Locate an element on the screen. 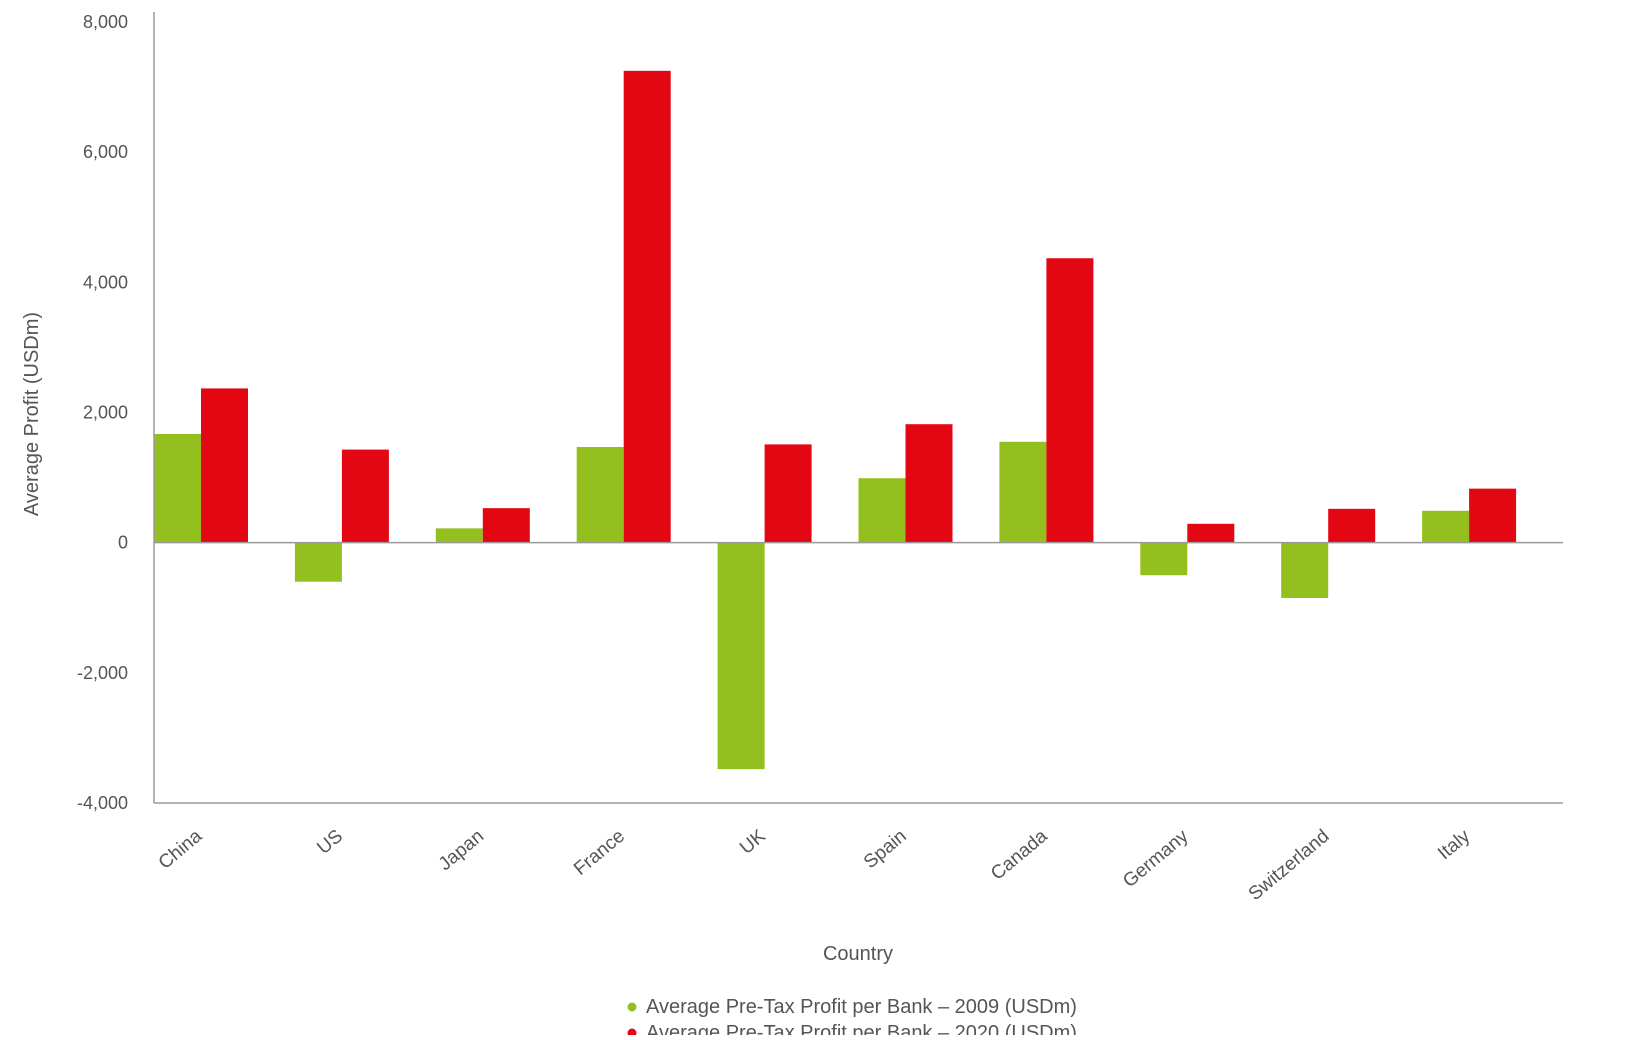 This screenshot has height=1040, width=1639. bar-us-2020 is located at coordinates (365, 496).